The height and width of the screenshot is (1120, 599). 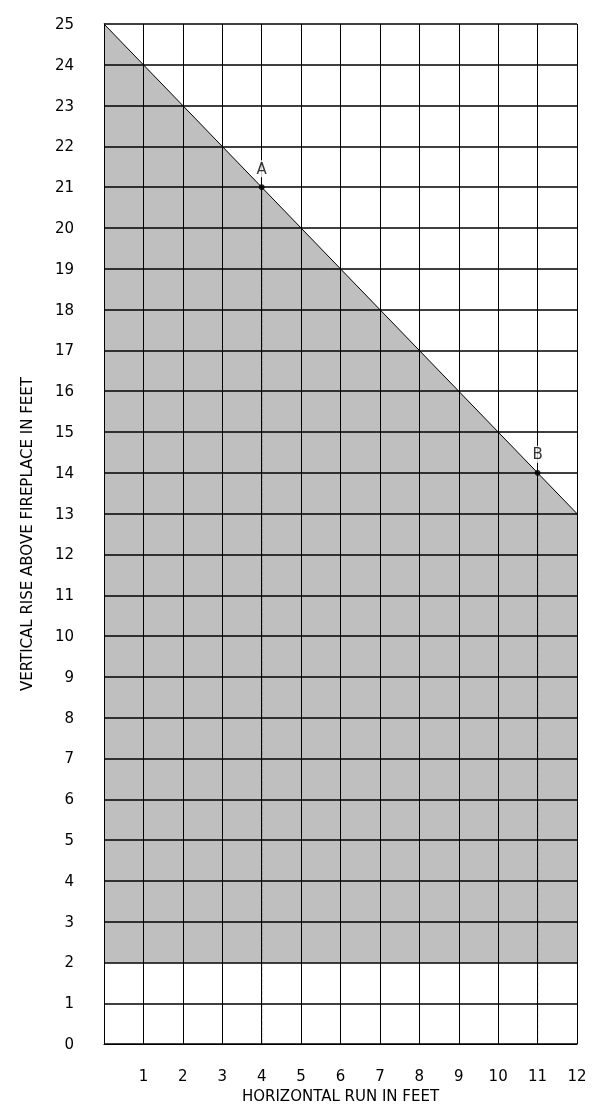 I want to click on y-tick-label: 18, so click(x=64, y=309).